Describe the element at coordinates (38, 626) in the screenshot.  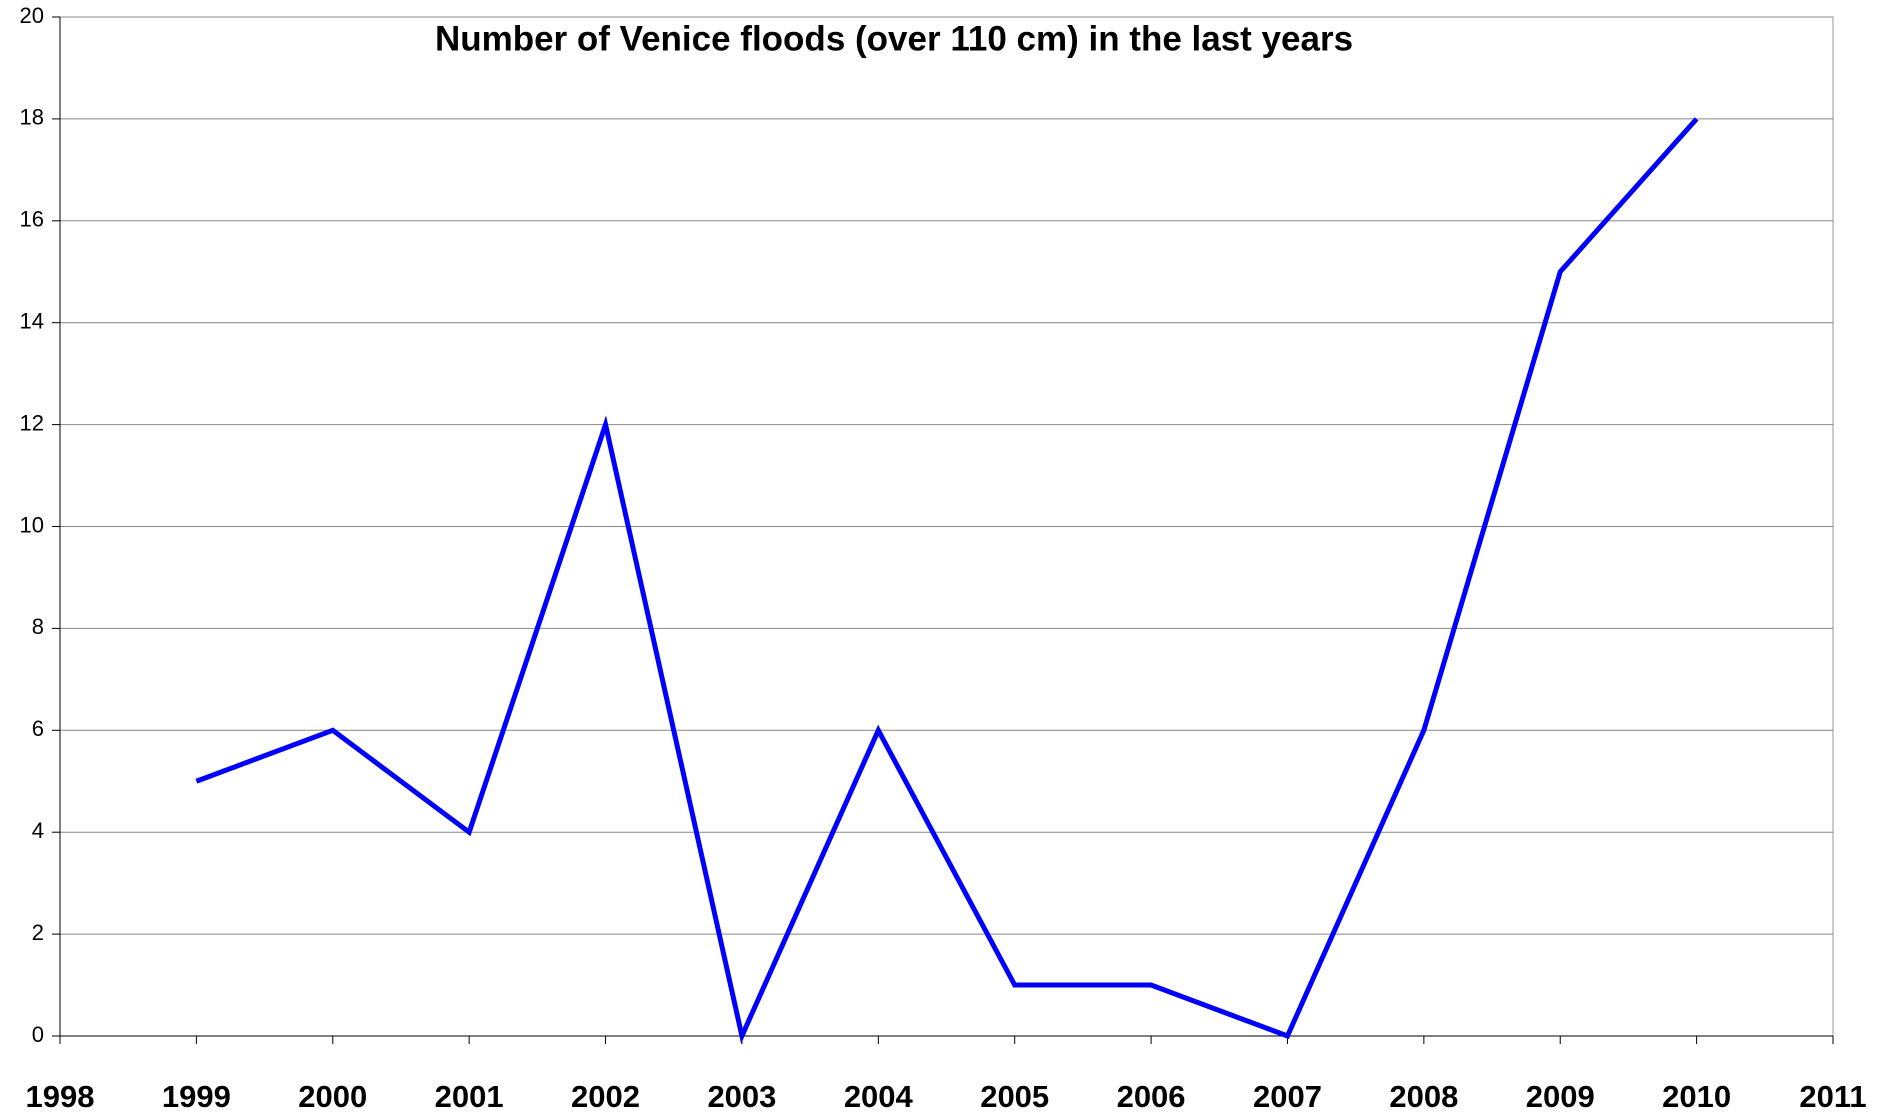
I see `y-tick-label: 8` at that location.